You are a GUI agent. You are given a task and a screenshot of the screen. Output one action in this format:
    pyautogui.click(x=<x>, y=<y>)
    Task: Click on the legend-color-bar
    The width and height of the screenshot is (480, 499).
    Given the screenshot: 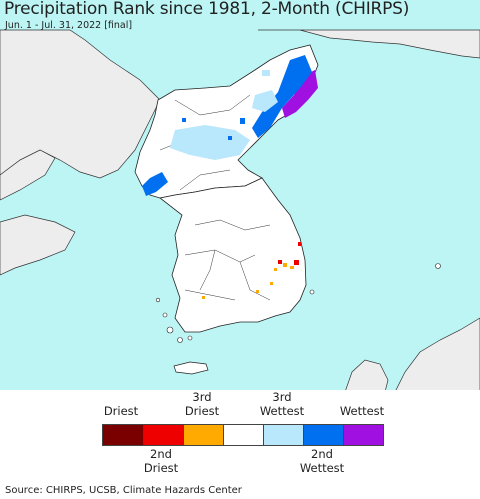 What is the action you would take?
    pyautogui.click(x=243, y=435)
    